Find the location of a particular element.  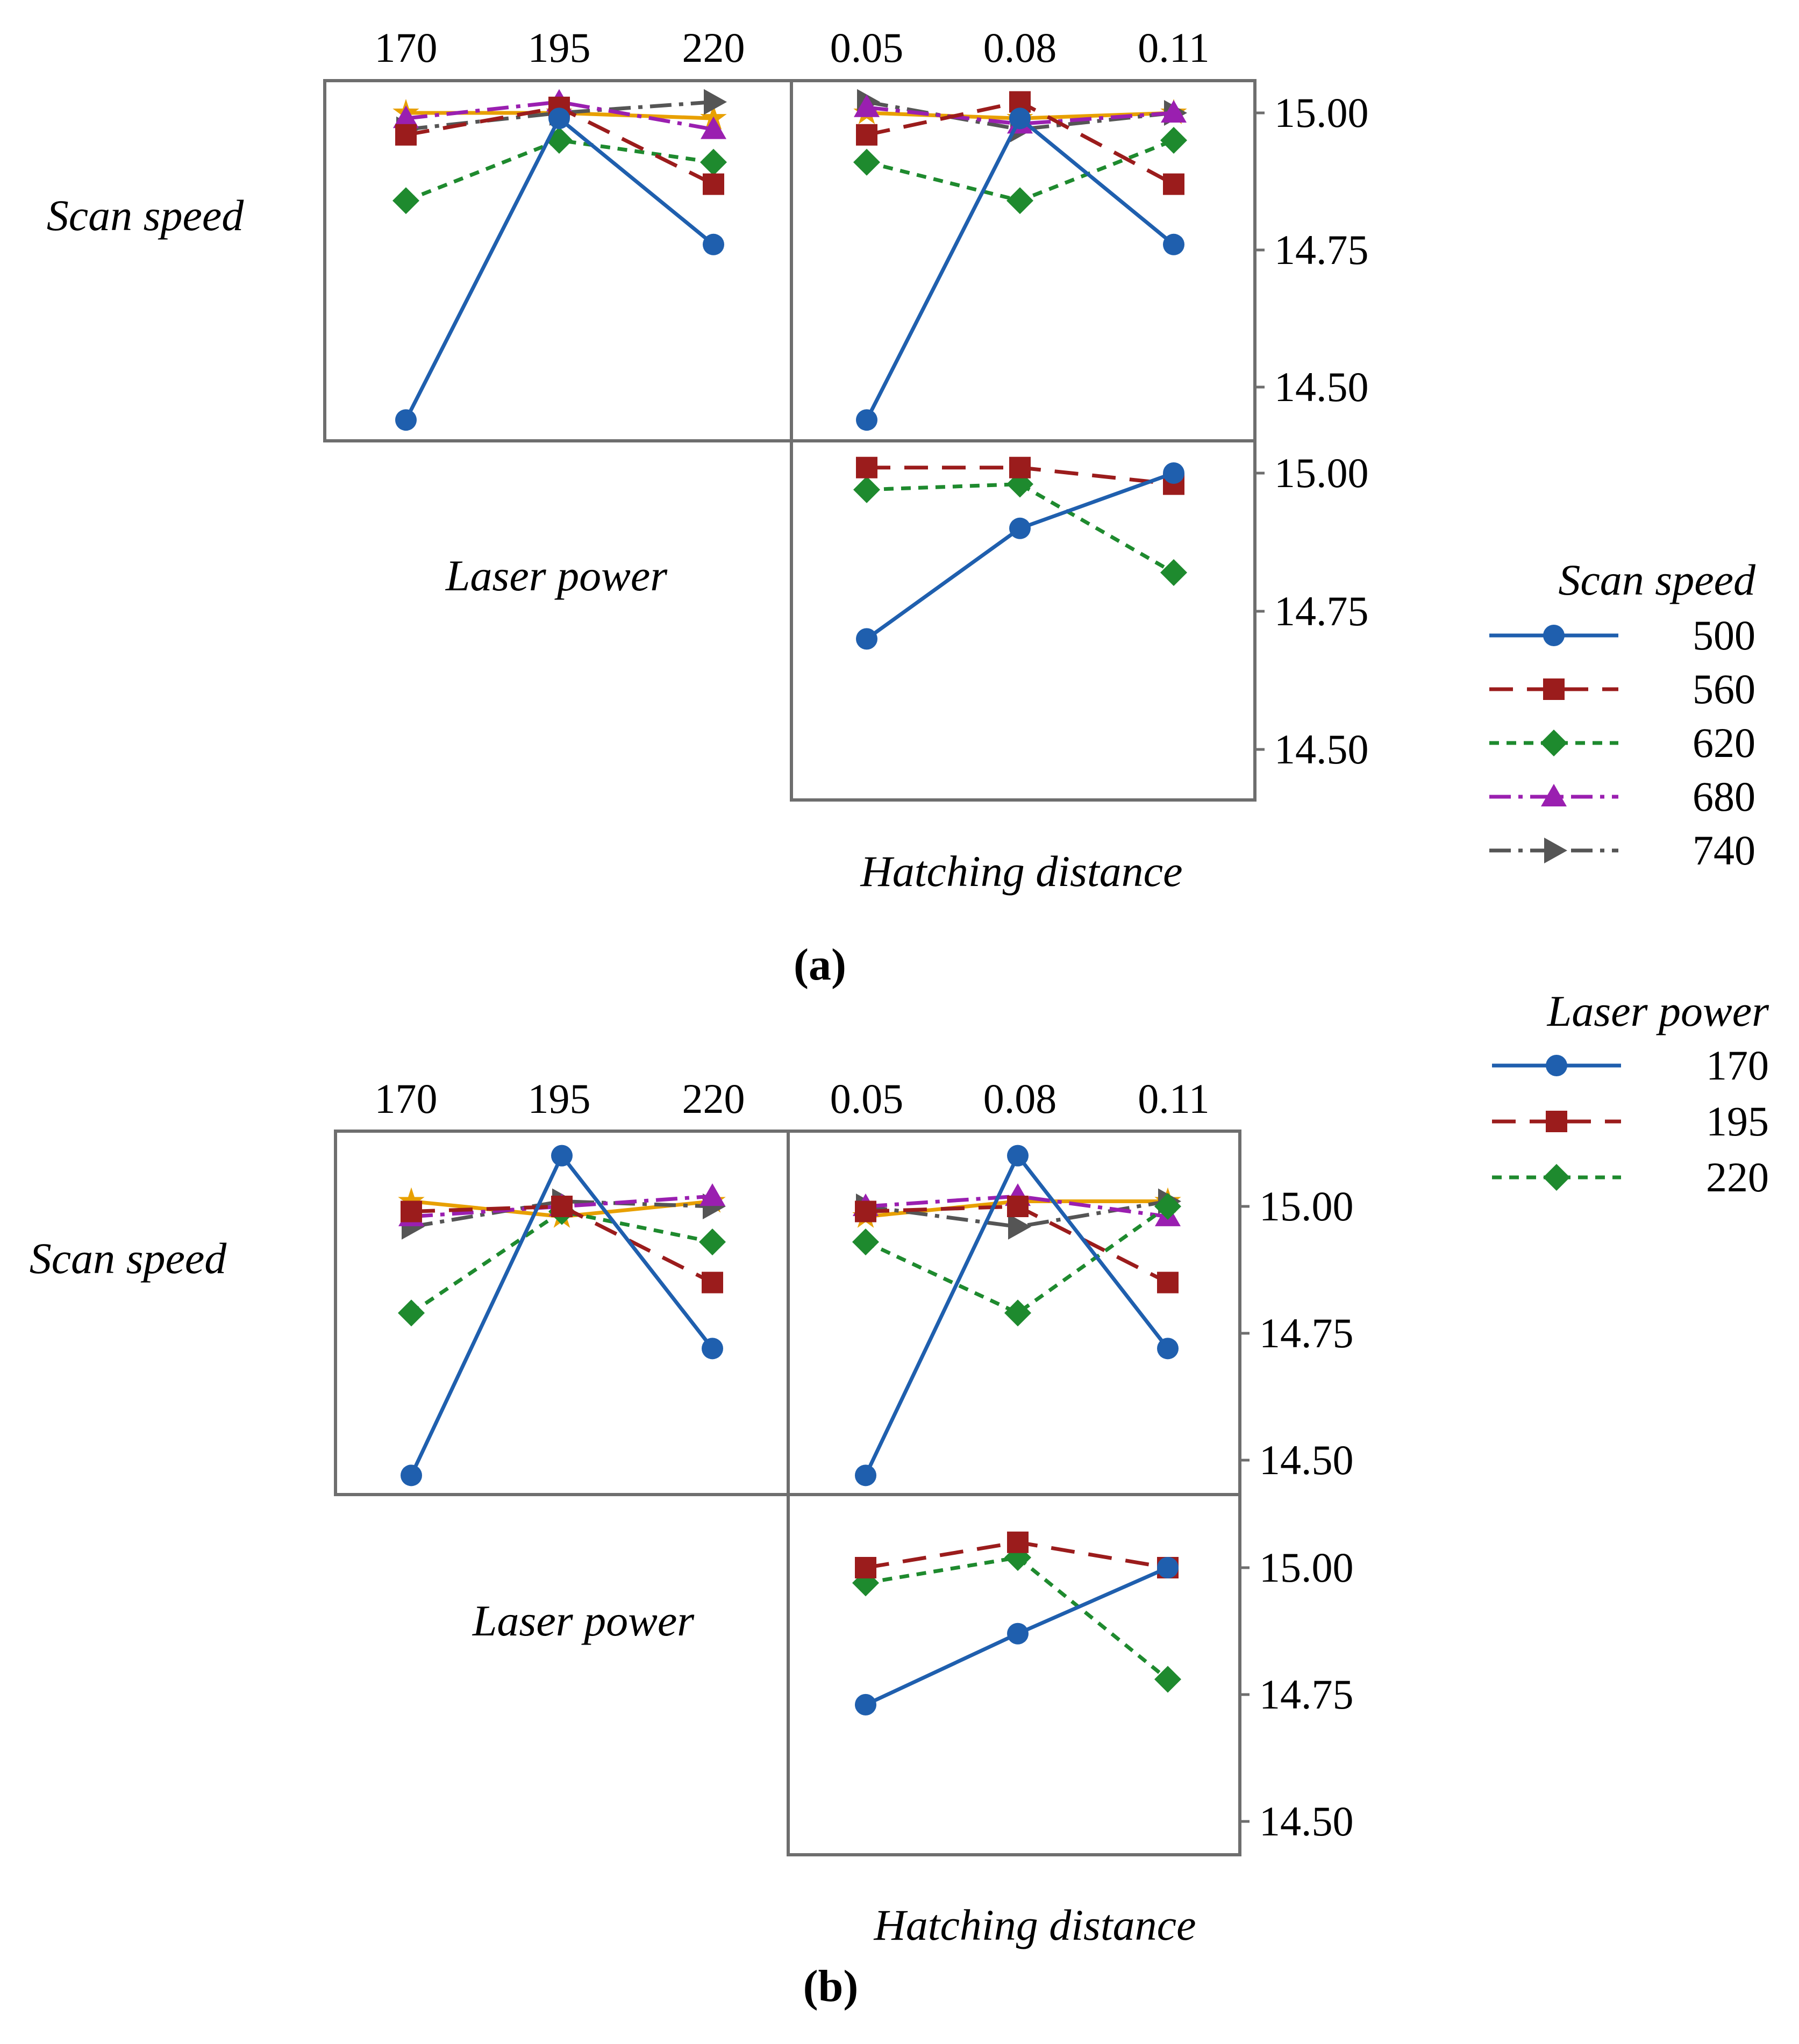

legend-label: 740 is located at coordinates (1724, 850).